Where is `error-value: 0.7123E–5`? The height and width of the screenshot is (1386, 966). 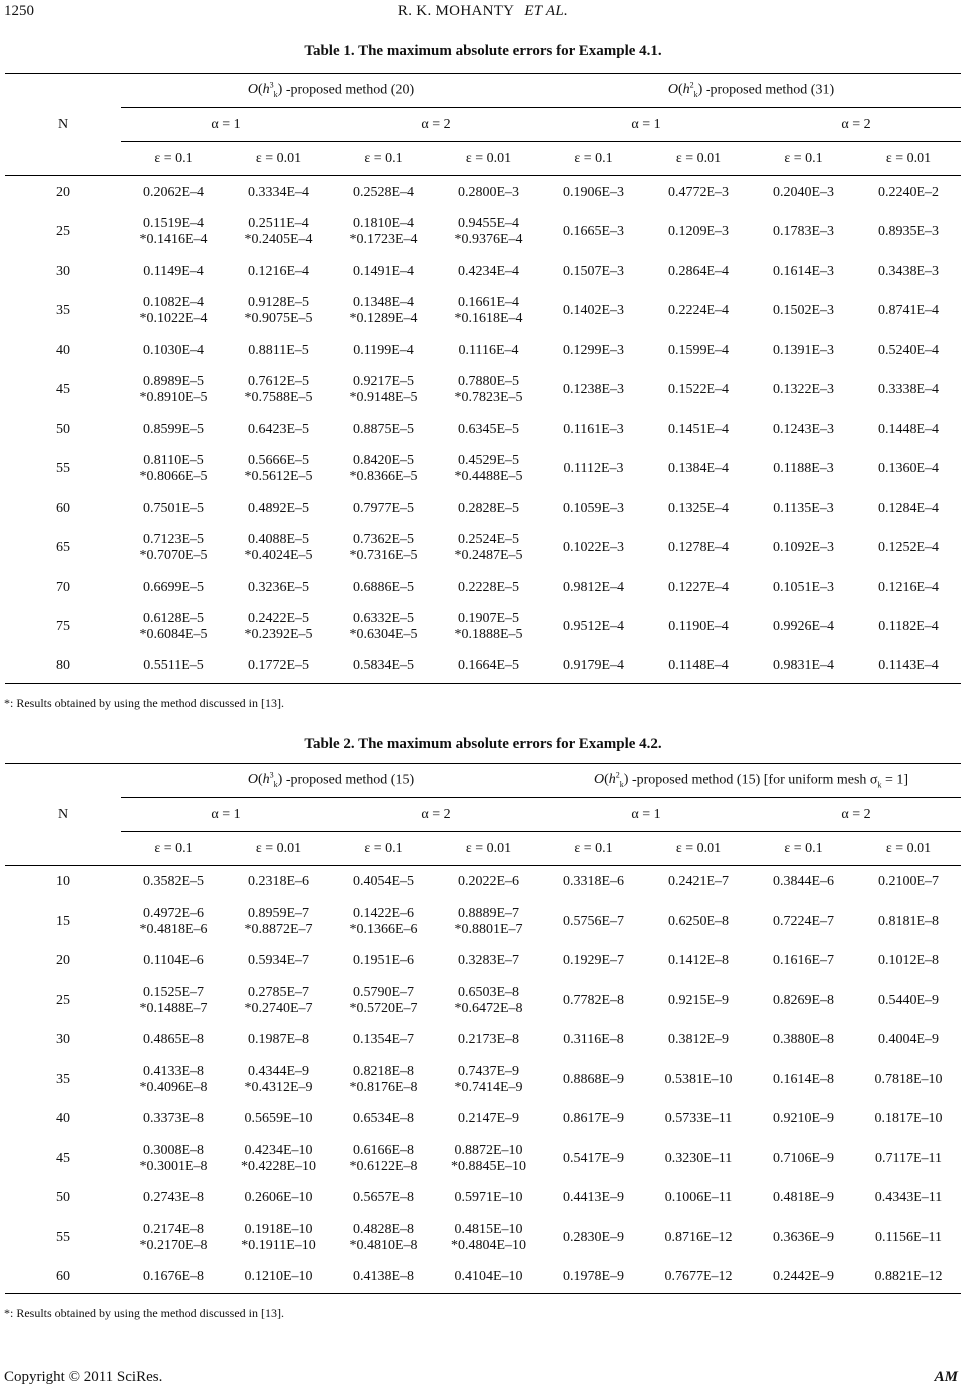
error-value: 0.7123E–5 is located at coordinates (173, 539).